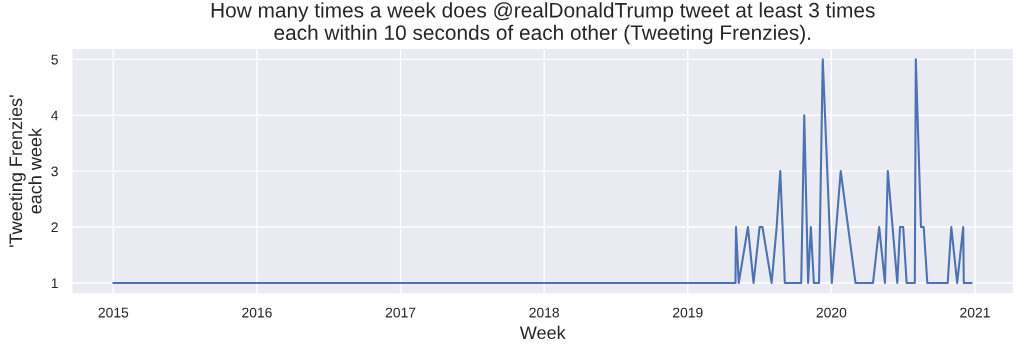 The width and height of the screenshot is (1024, 344). I want to click on x-tick-label: 2019, so click(688, 312).